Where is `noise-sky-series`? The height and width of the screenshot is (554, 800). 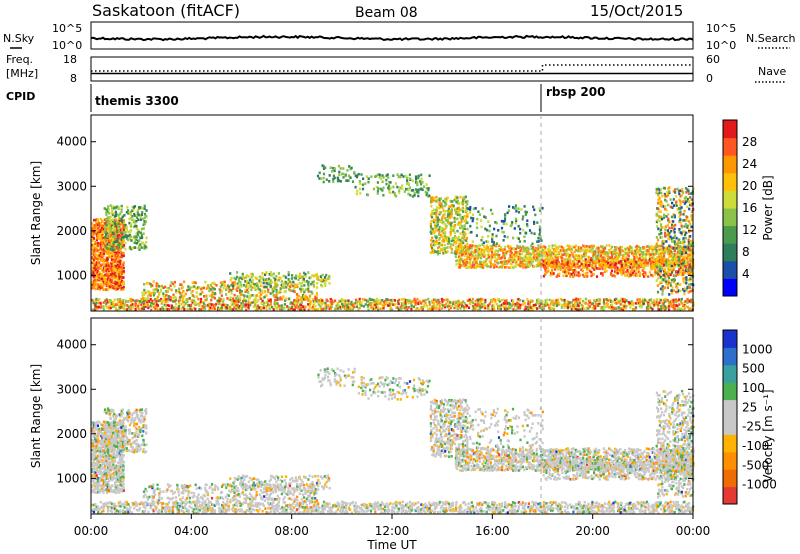
noise-sky-series is located at coordinates (392, 38).